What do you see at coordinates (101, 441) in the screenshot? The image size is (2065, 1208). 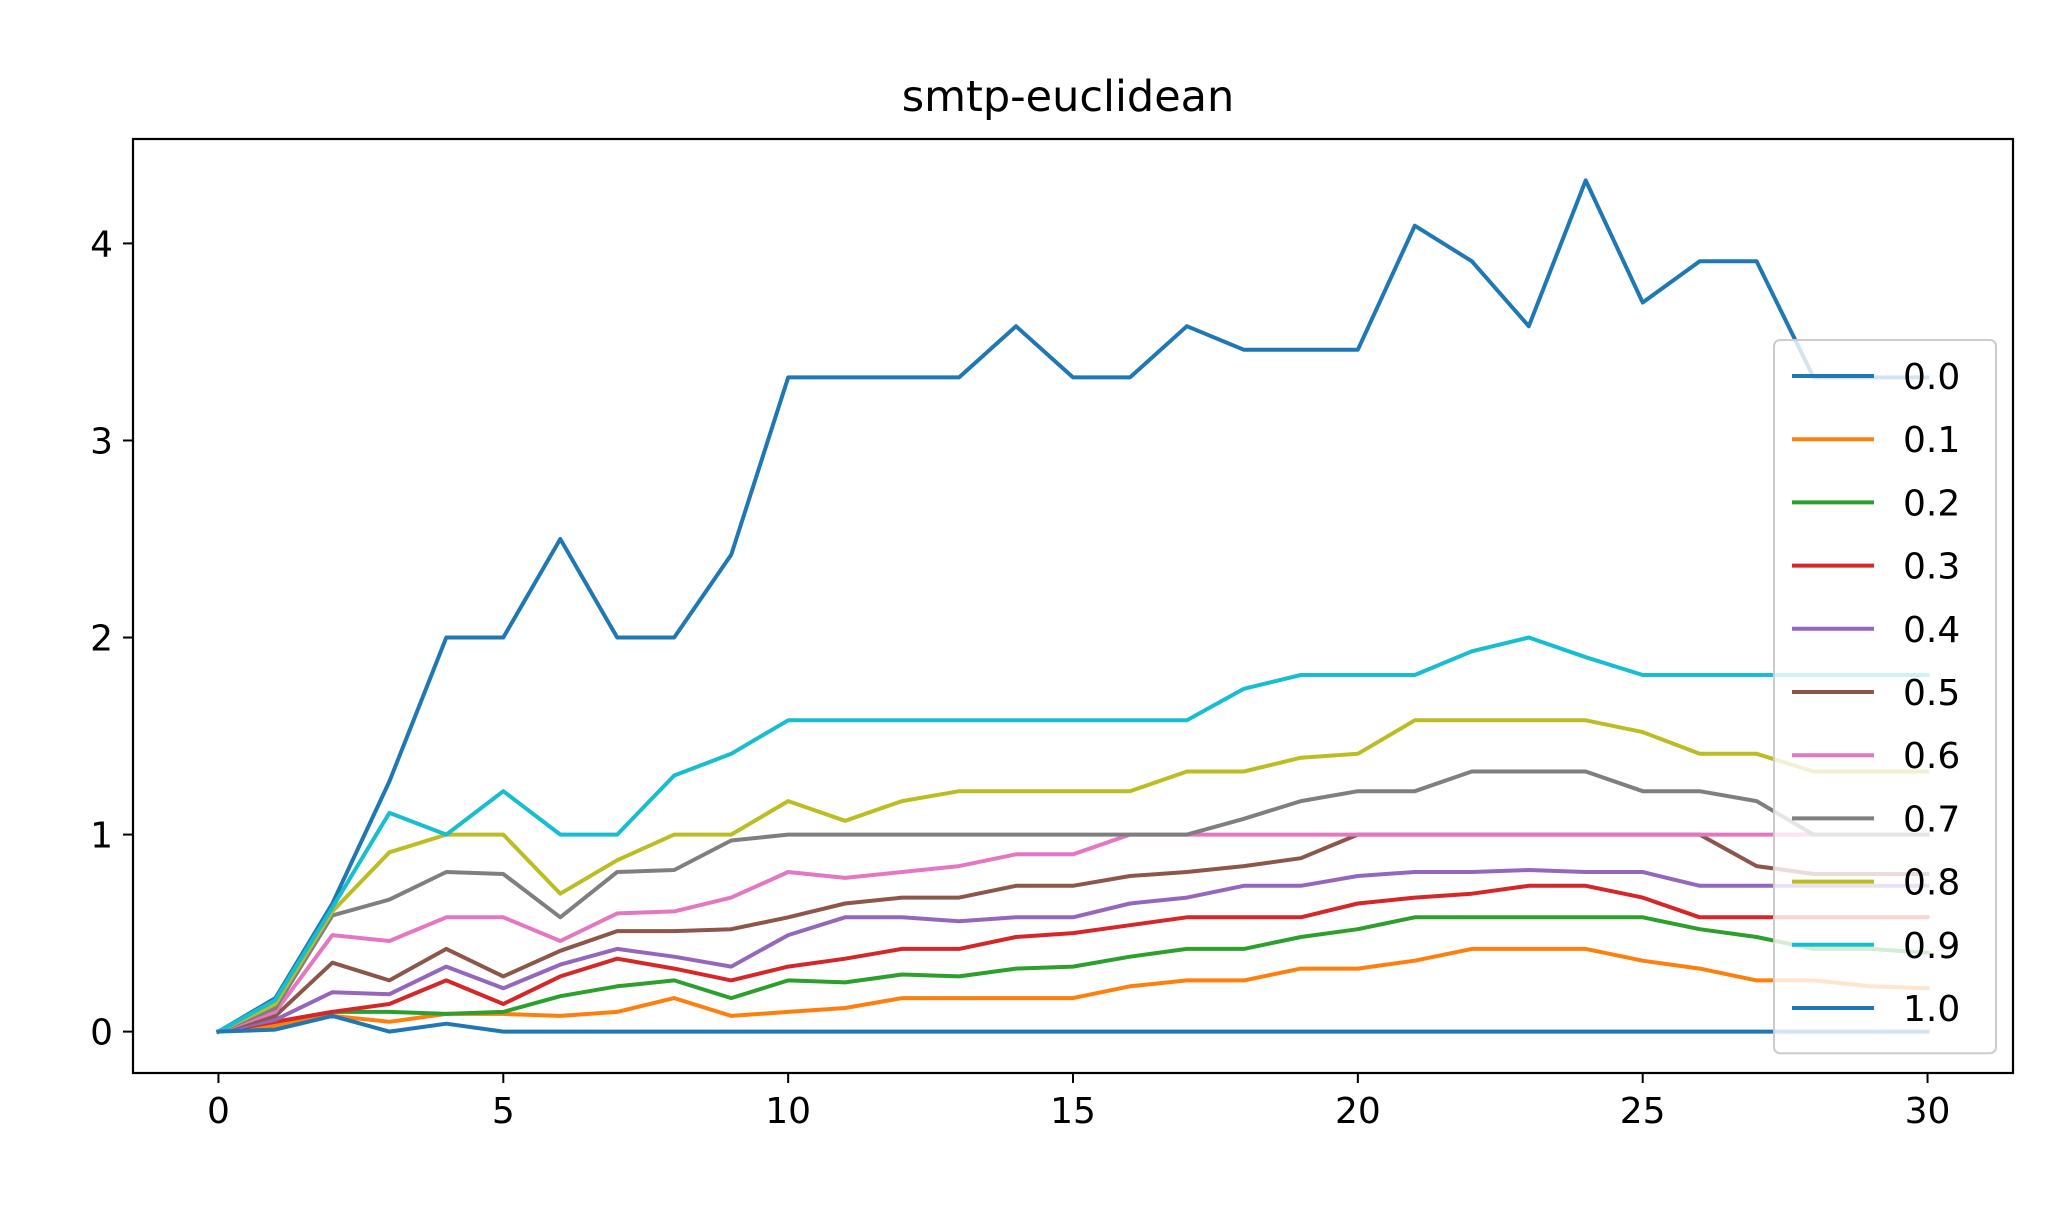 I see `y-tick-label: 3` at bounding box center [101, 441].